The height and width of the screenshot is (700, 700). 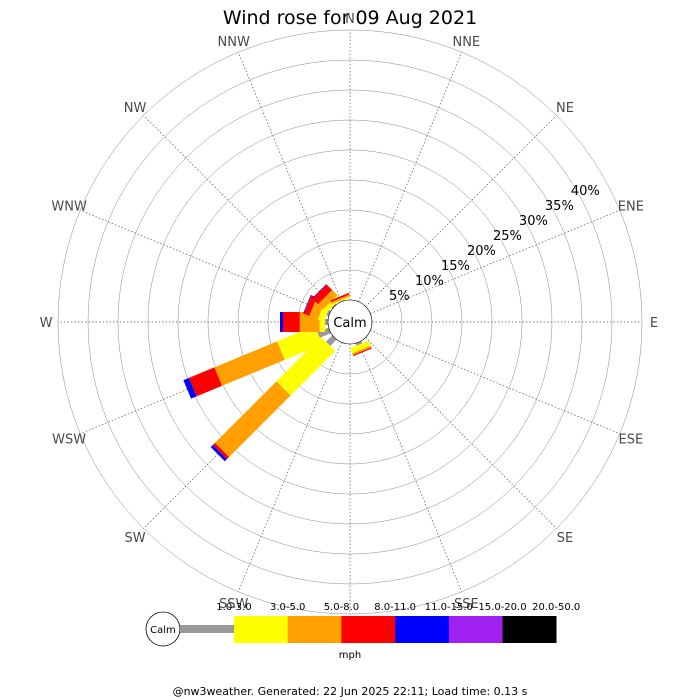 What do you see at coordinates (324, 332) in the screenshot?
I see `bar-wsw-bin0` at bounding box center [324, 332].